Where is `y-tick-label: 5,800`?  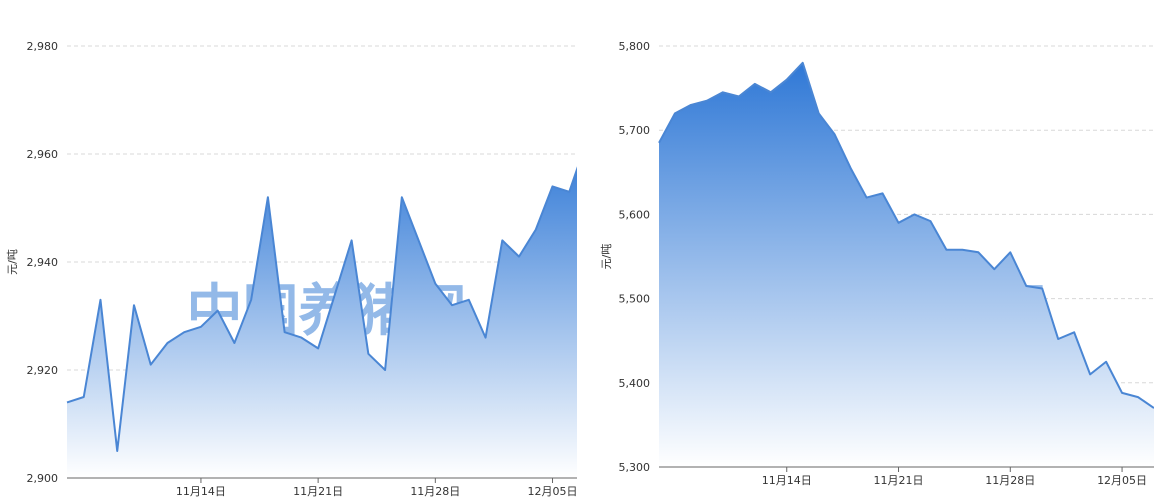
y-tick-label: 5,800 is located at coordinates (635, 46).